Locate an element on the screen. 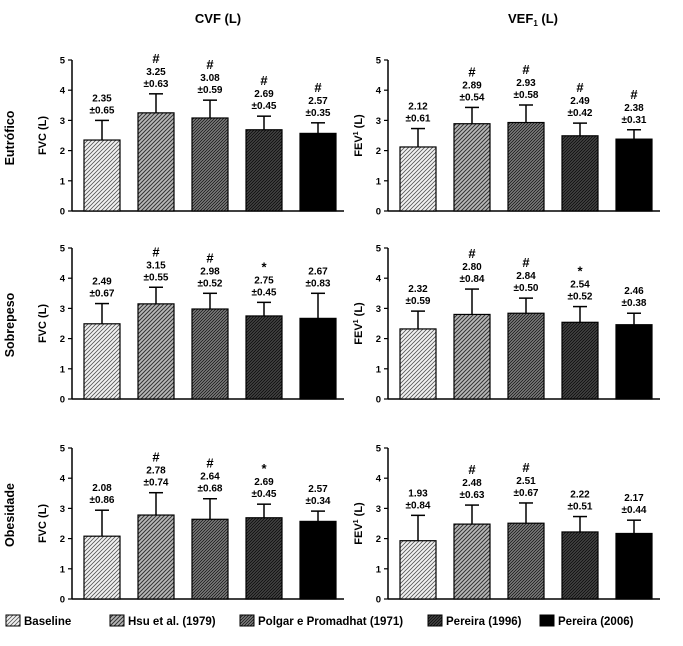  error-label: ±0.59 is located at coordinates (210, 90).